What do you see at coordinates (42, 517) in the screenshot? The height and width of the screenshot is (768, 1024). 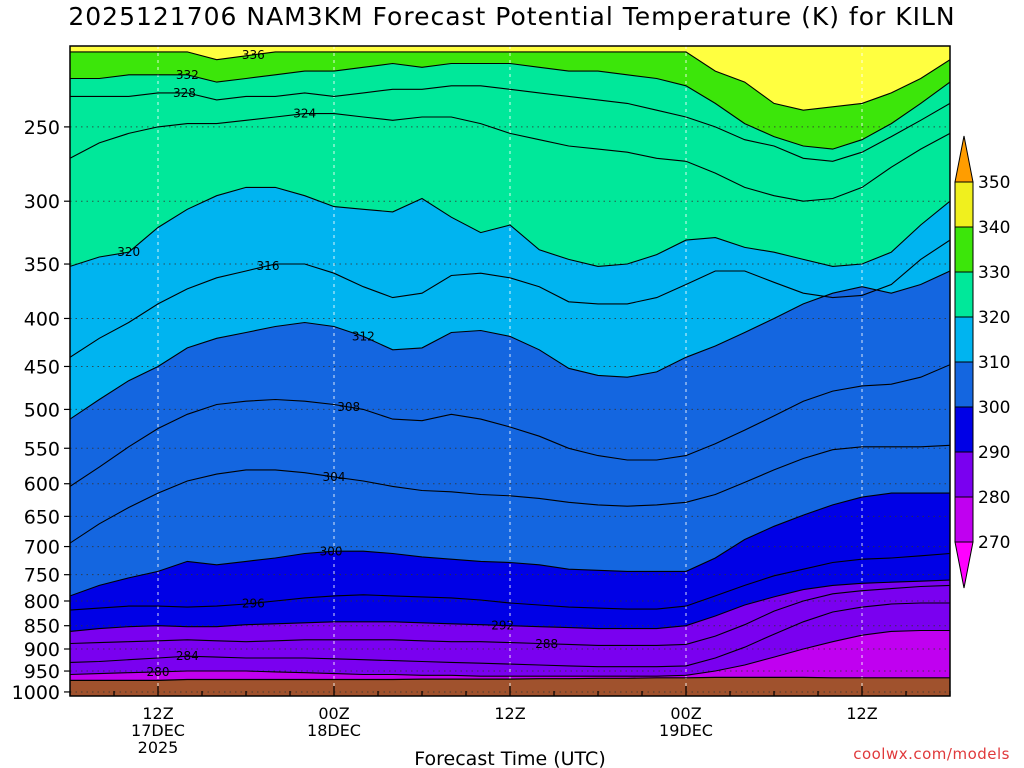 I see `y-tick-label: 650` at bounding box center [42, 517].